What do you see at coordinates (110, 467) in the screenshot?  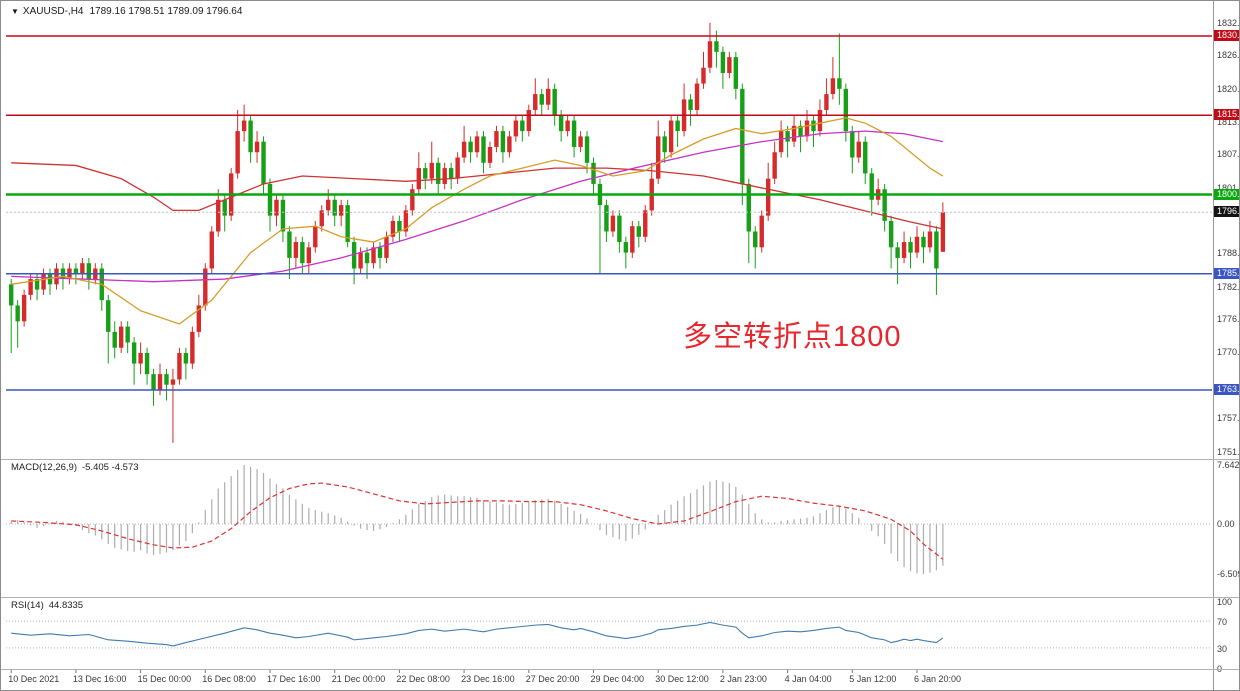 I see `macd-values: -5.405 -4.573` at bounding box center [110, 467].